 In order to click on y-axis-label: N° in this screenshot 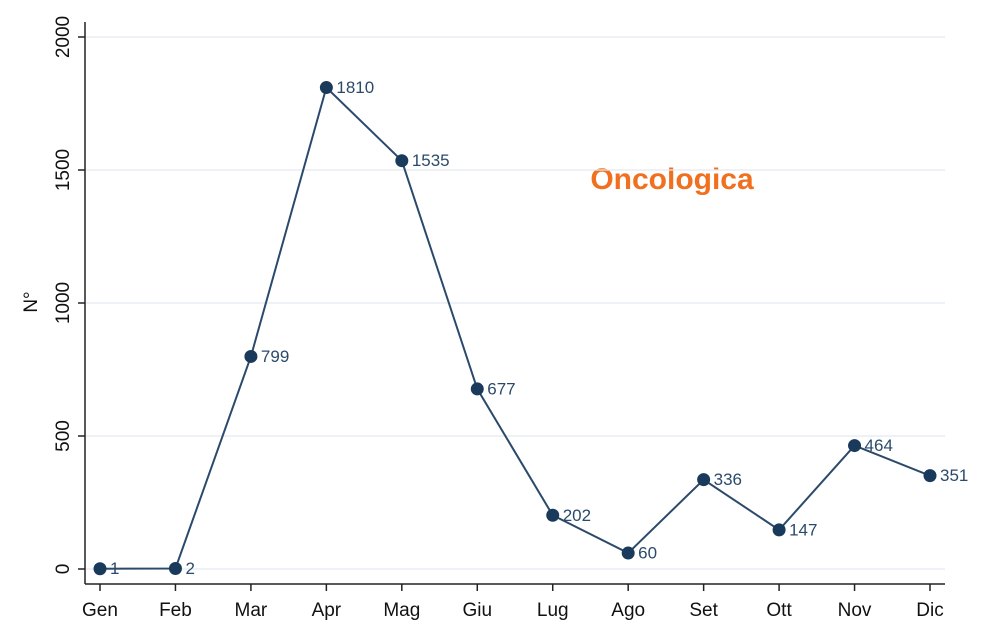, I will do `click(31, 301)`.